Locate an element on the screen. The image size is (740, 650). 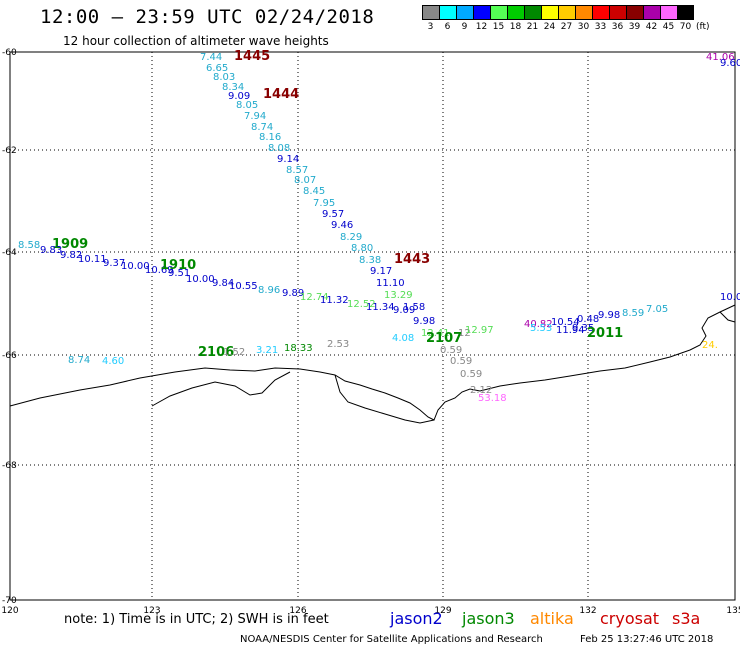
wave-height-value: 1.58 is located at coordinates (414, 307).